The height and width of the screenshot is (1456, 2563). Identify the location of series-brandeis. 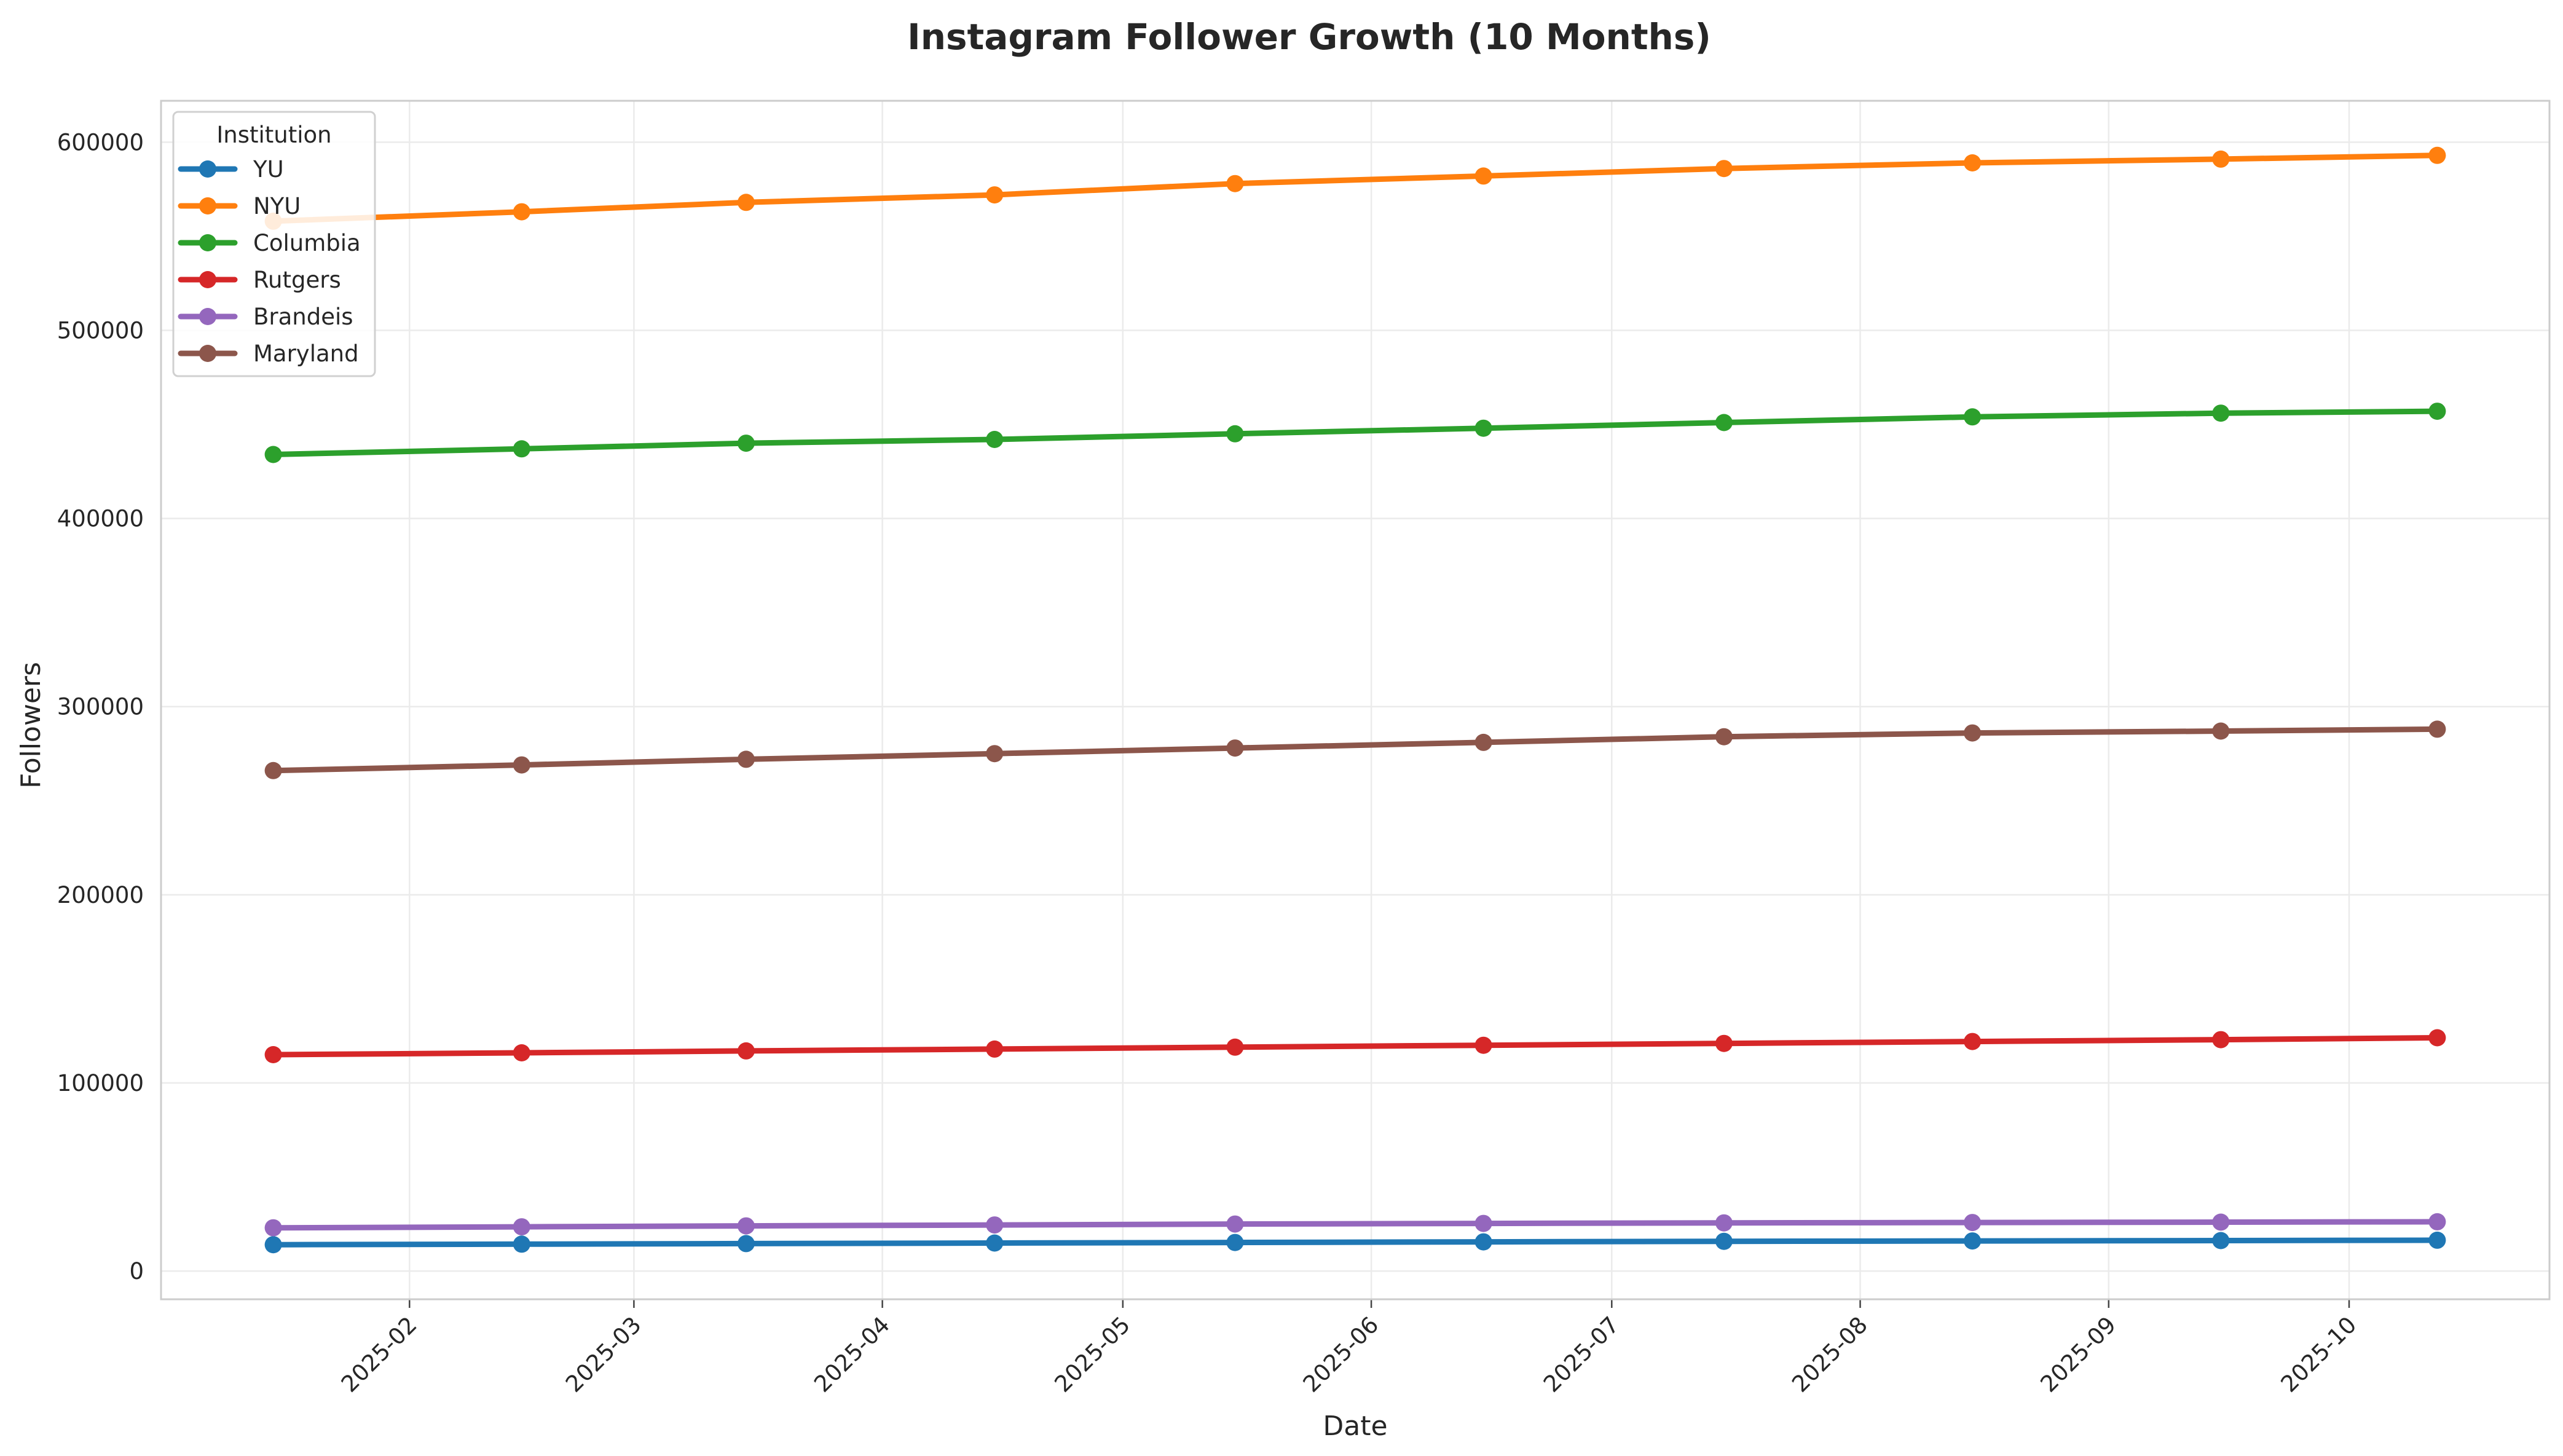
(1355, 1225).